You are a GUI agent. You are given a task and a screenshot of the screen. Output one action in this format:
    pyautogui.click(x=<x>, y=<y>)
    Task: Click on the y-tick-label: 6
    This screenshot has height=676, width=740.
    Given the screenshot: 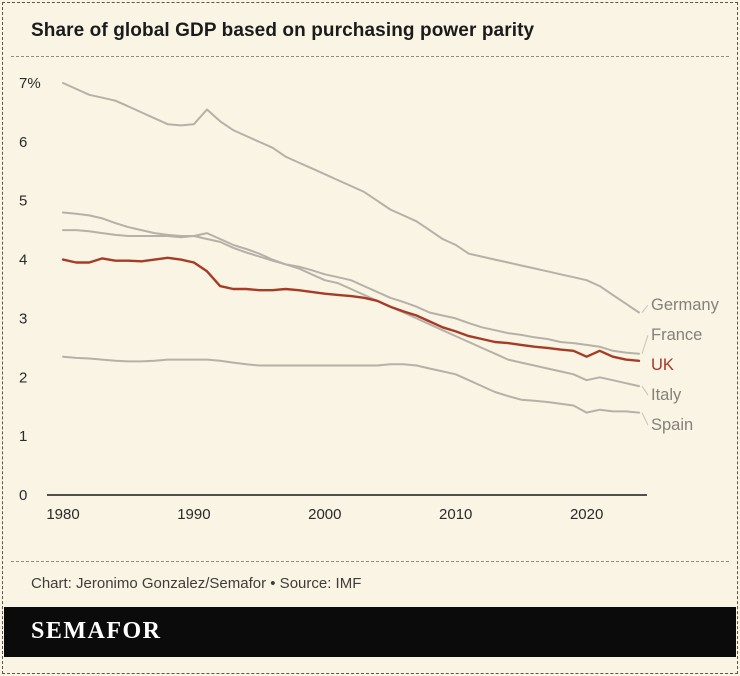 What is the action you would take?
    pyautogui.click(x=23, y=142)
    